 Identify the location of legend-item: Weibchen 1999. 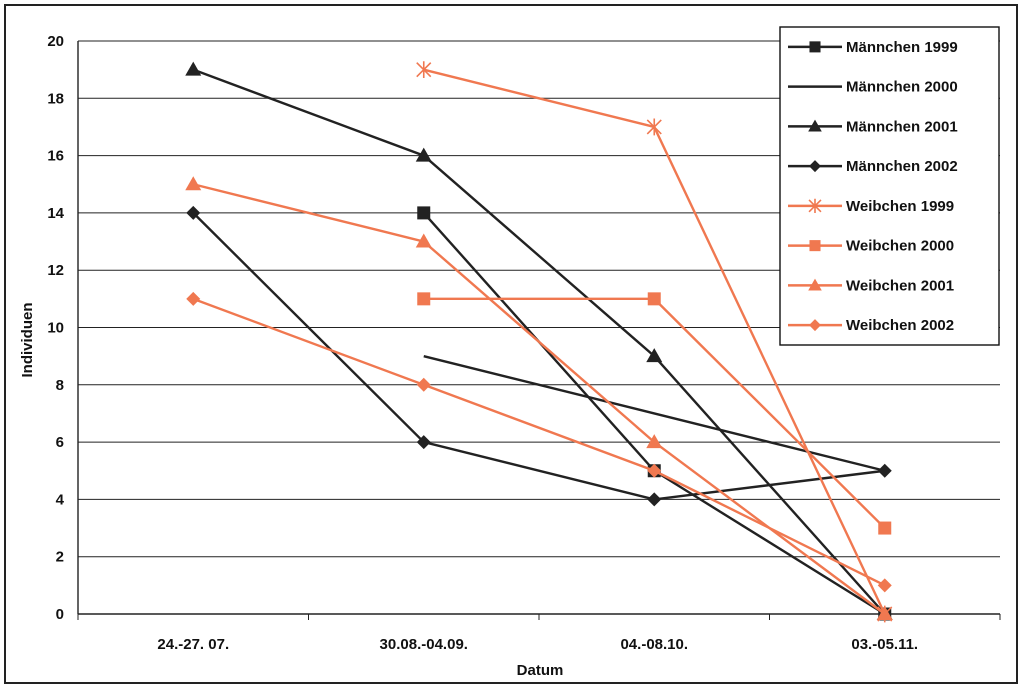
(871, 206).